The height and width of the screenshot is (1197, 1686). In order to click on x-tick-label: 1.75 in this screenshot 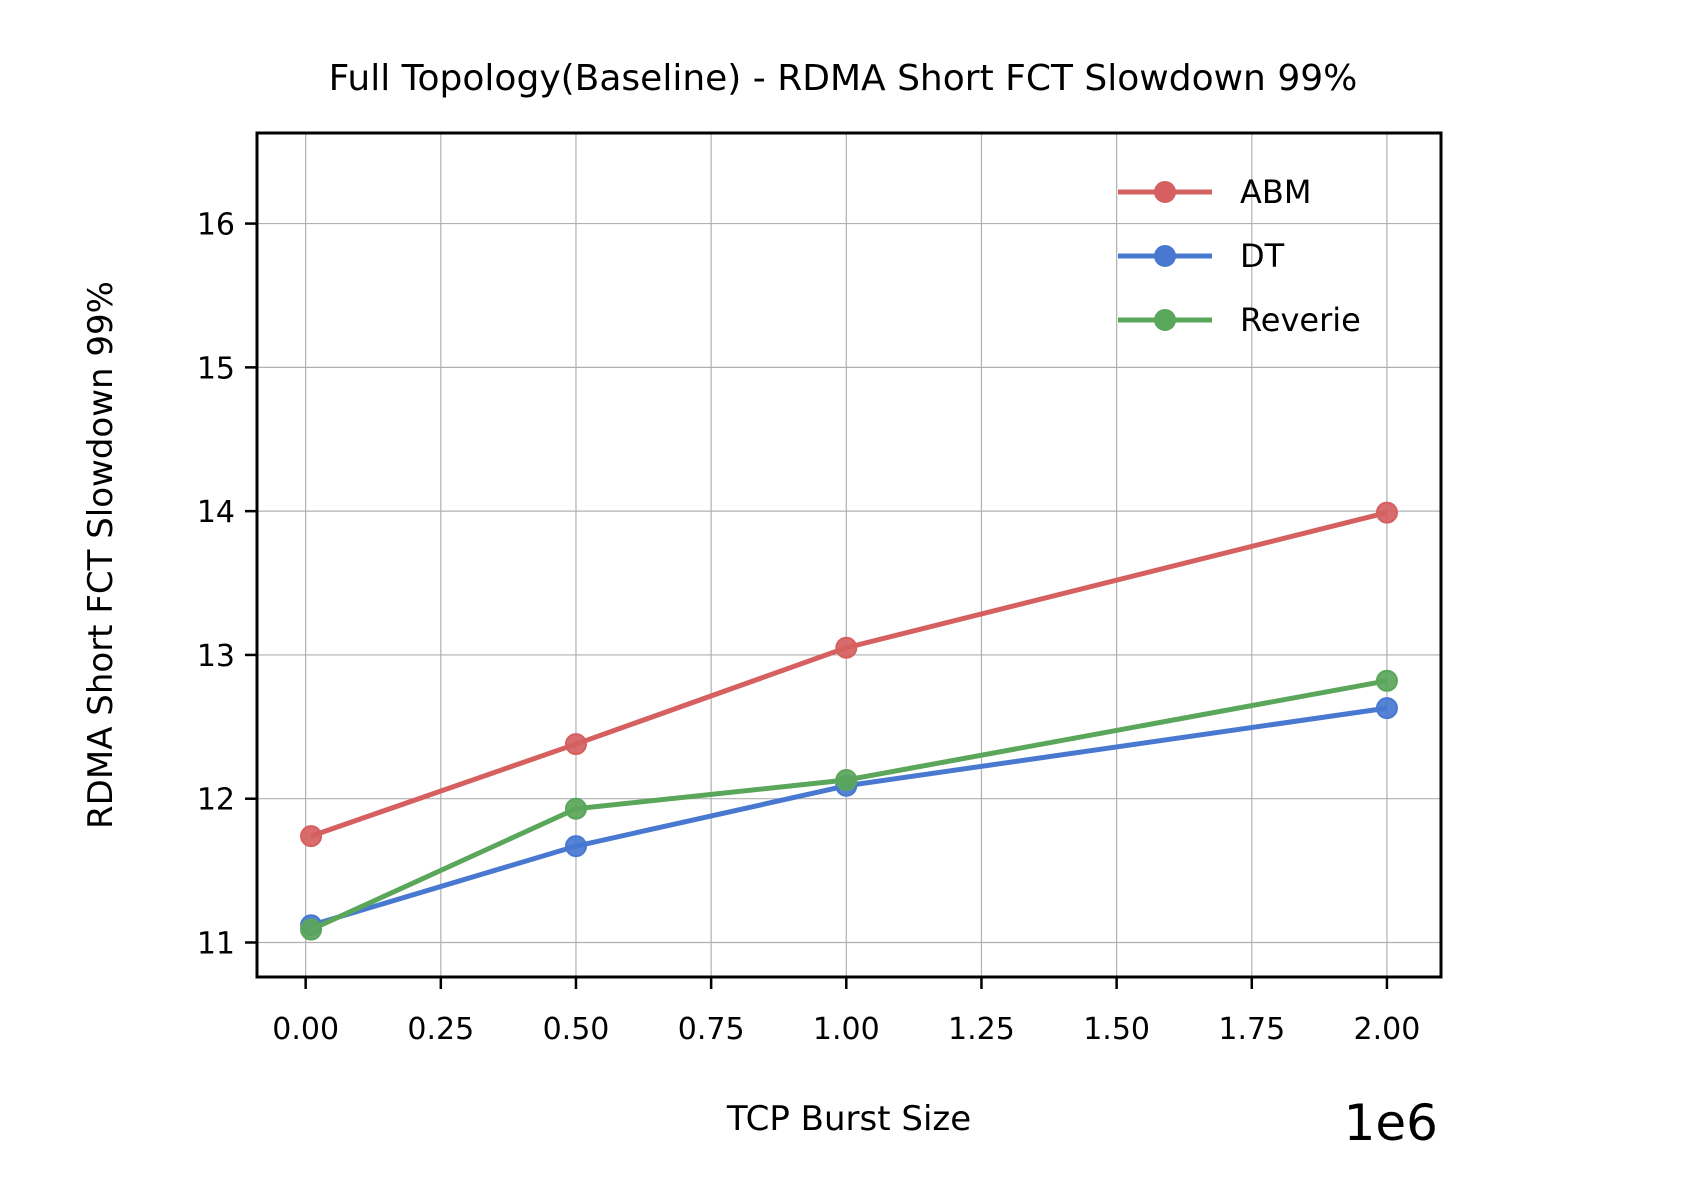, I will do `click(1251, 1029)`.